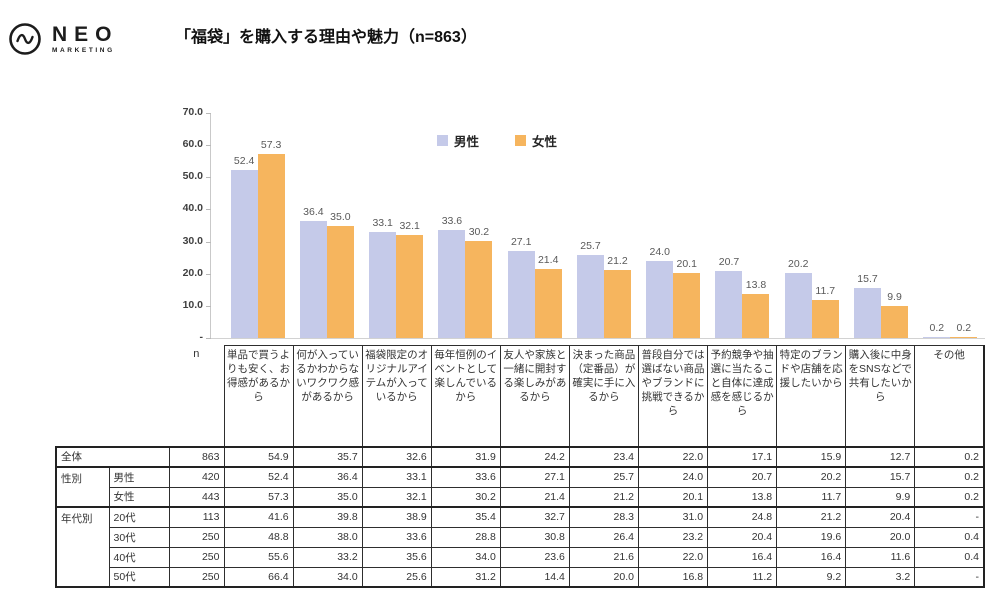 This screenshot has width=1000, height=595. Describe the element at coordinates (673, 225) in the screenshot. I see `category-group: 24.0 20.1` at that location.